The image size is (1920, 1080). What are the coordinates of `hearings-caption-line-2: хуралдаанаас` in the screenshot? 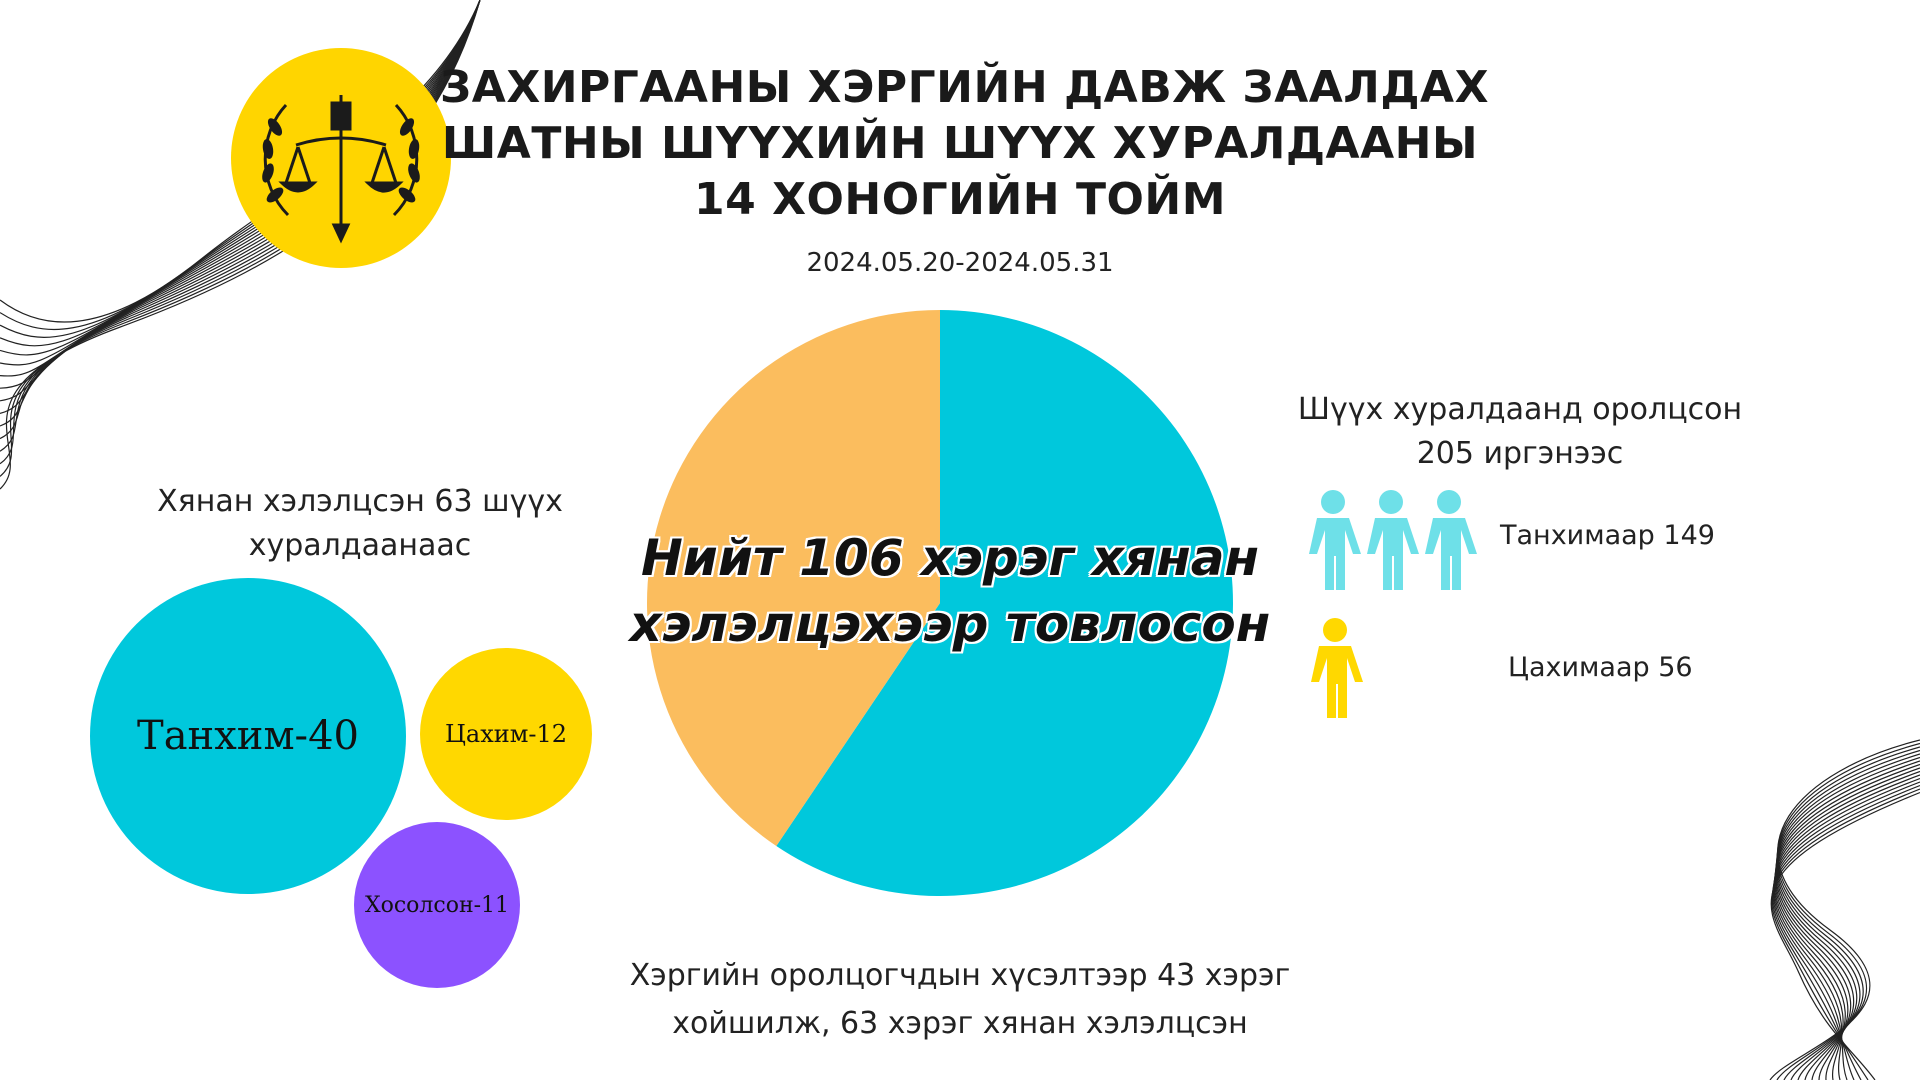 It's located at (360, 545).